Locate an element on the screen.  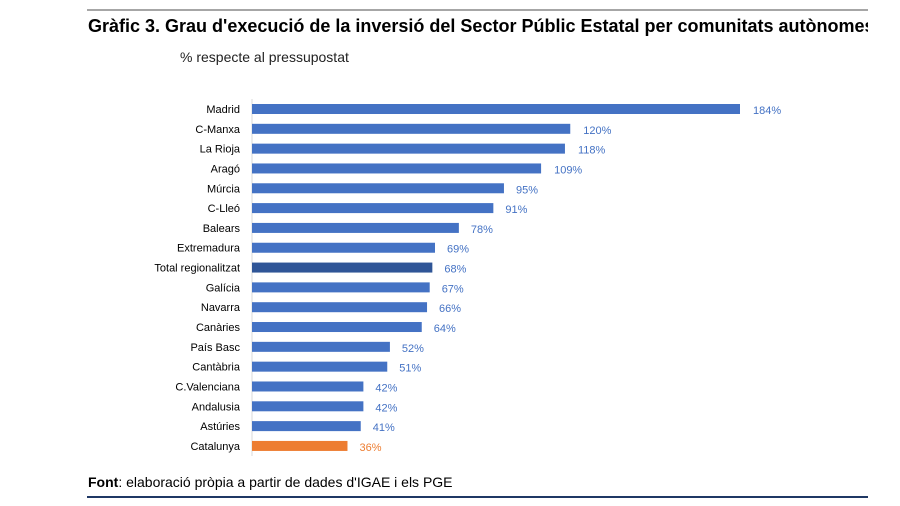
bar-la-rioja is located at coordinates (408, 148).